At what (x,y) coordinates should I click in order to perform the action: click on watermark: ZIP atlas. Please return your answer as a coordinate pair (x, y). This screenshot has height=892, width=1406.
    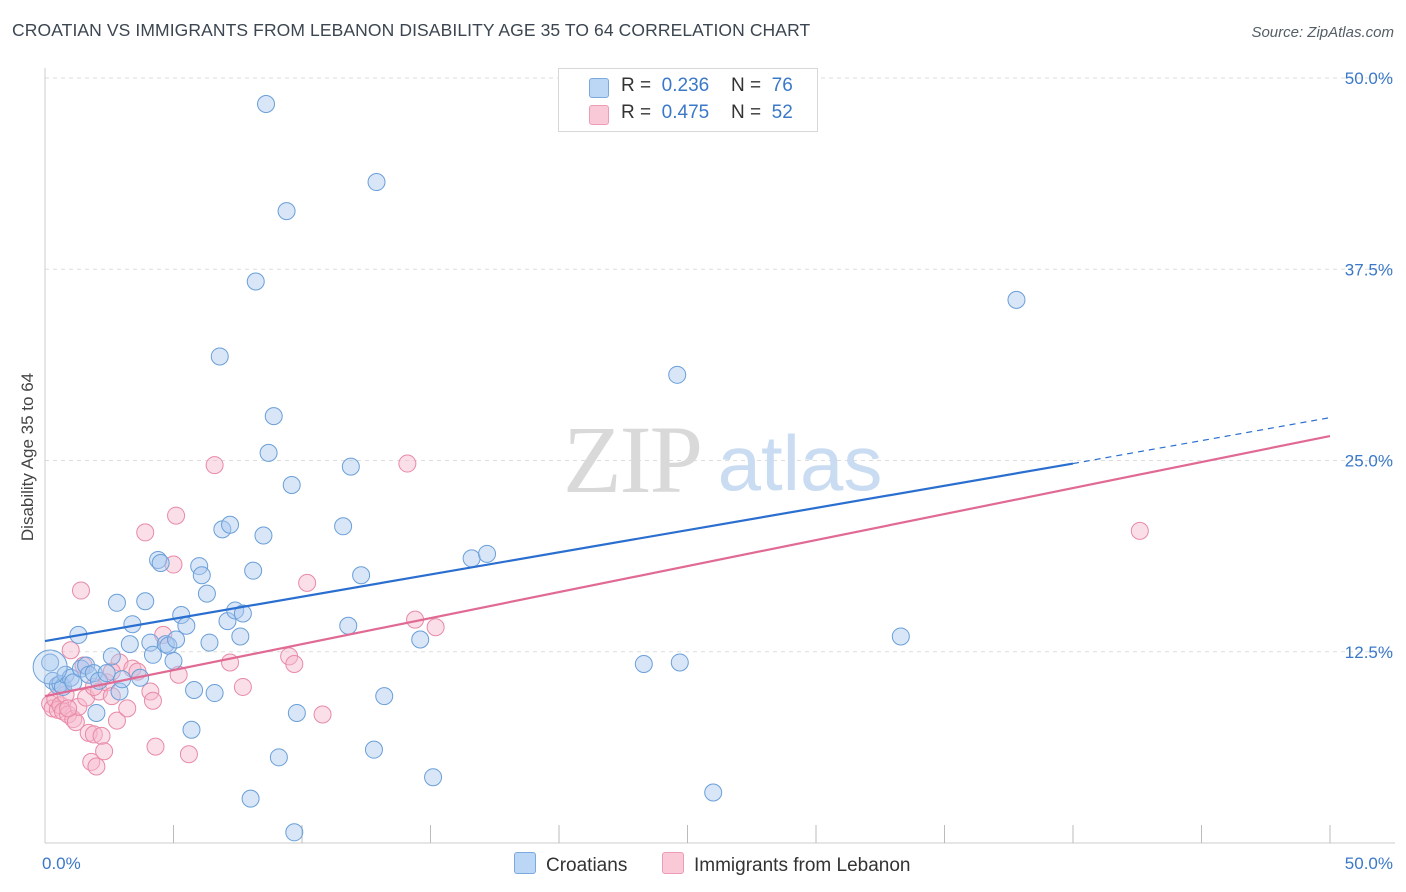
    Looking at the image, I should click on (722, 459).